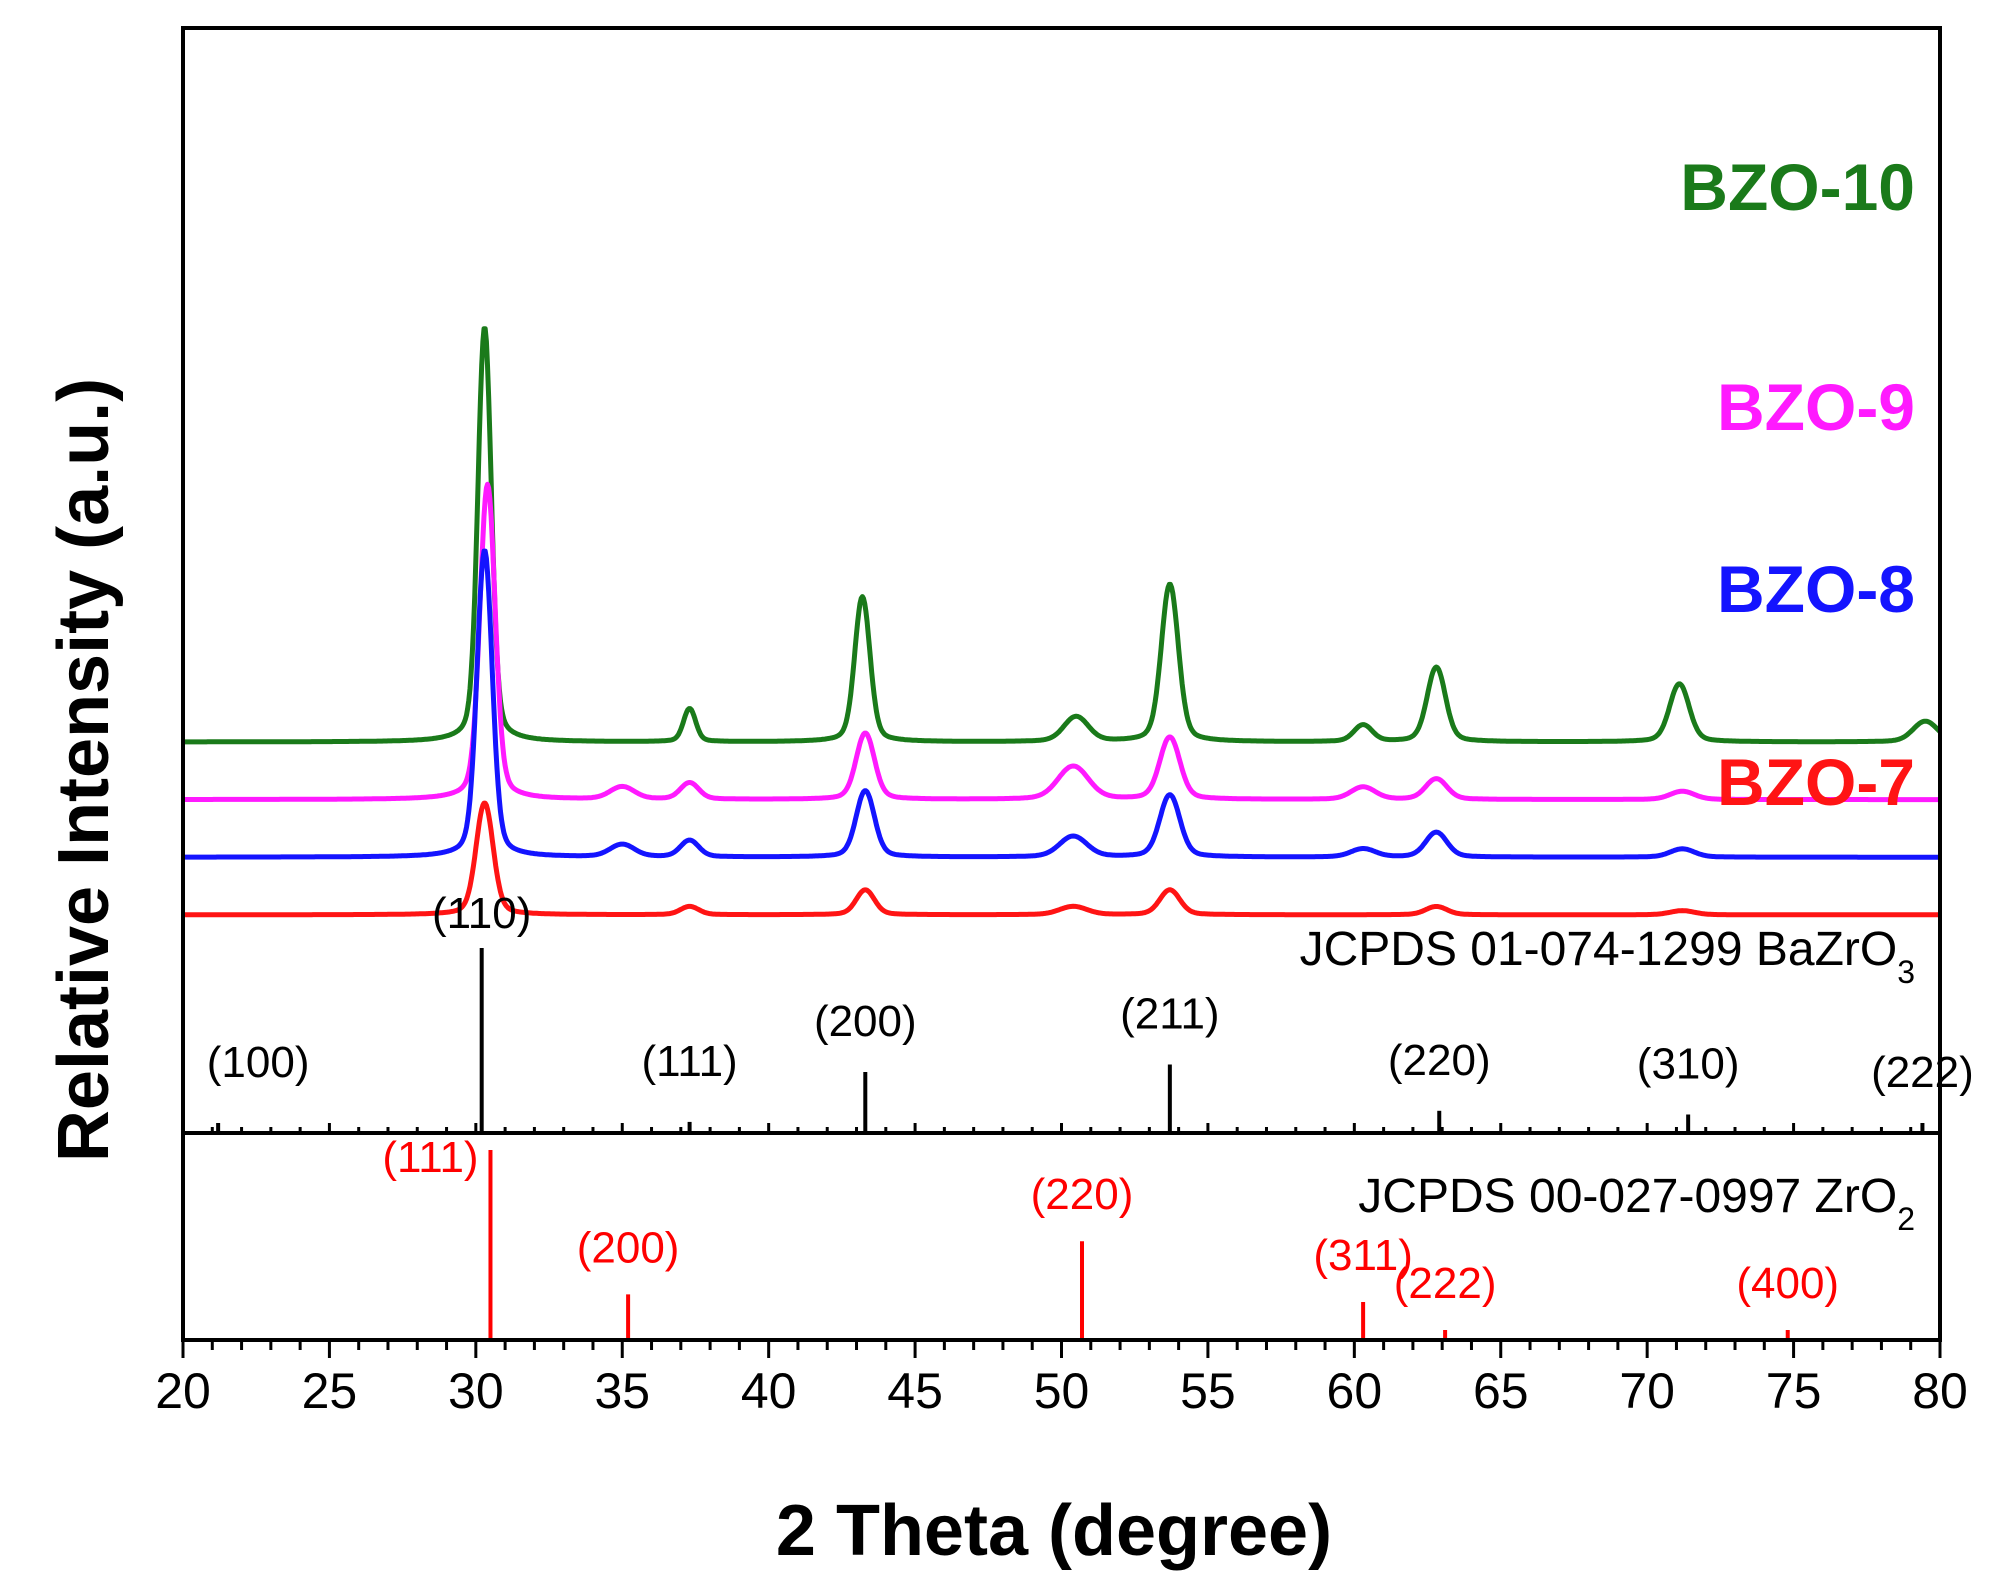  I want to click on hkl-label: (100), so click(258, 1062).